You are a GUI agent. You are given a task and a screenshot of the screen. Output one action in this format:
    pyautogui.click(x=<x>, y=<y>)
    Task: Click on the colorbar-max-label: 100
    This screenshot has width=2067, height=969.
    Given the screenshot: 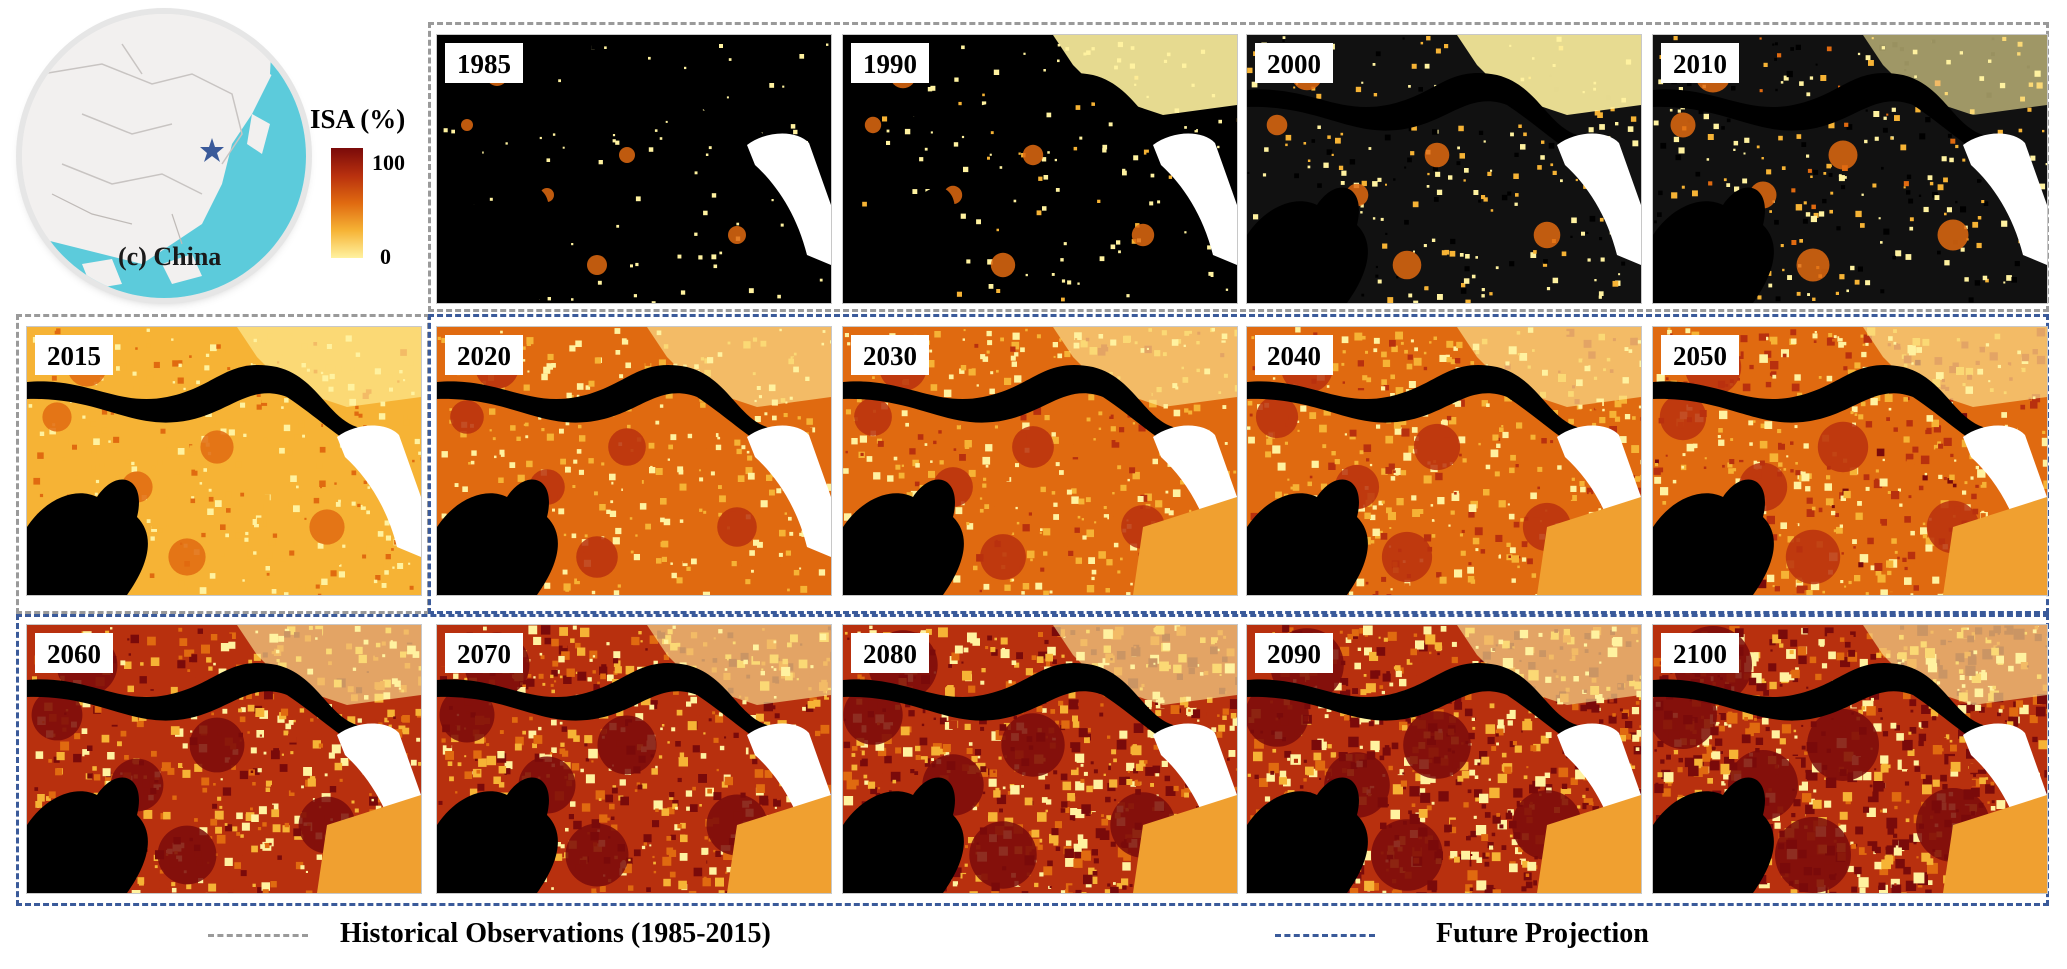 What is the action you would take?
    pyautogui.click(x=388, y=162)
    